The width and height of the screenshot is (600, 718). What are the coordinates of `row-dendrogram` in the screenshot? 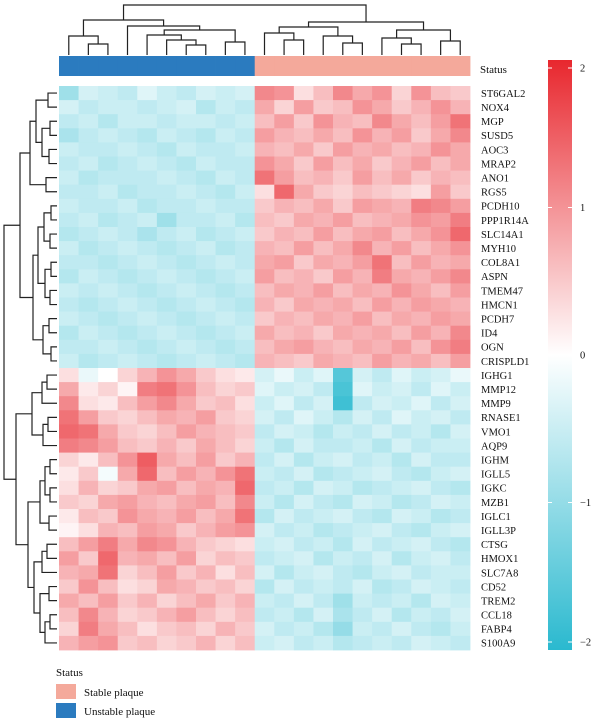 It's located at (30, 368).